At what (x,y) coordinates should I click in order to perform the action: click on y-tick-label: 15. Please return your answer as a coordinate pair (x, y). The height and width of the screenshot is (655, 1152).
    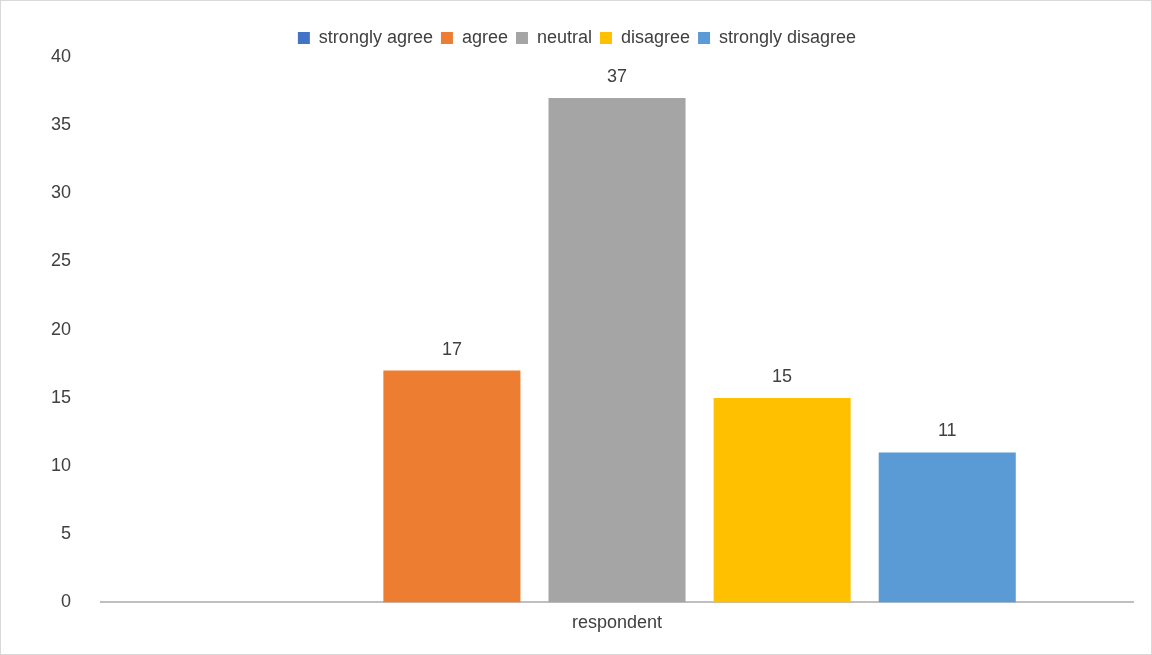
    Looking at the image, I should click on (61, 396).